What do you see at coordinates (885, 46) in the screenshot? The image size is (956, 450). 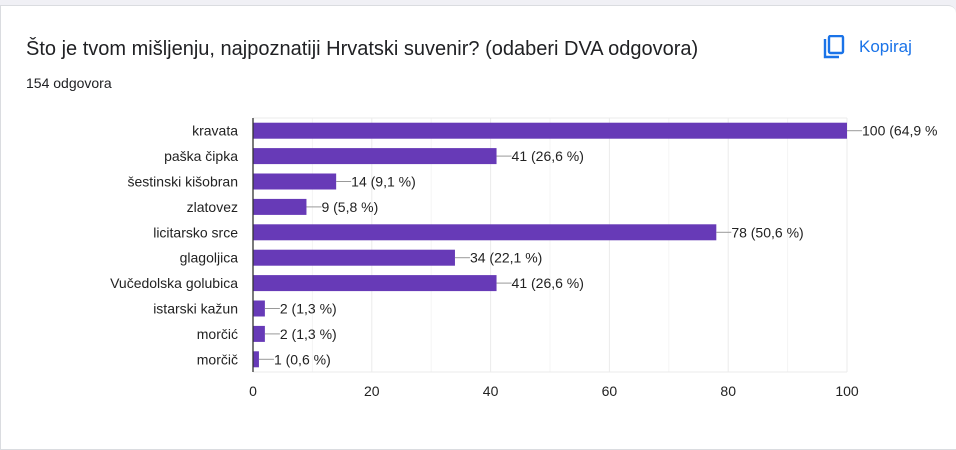 I see `copy-label: Kopiraj` at bounding box center [885, 46].